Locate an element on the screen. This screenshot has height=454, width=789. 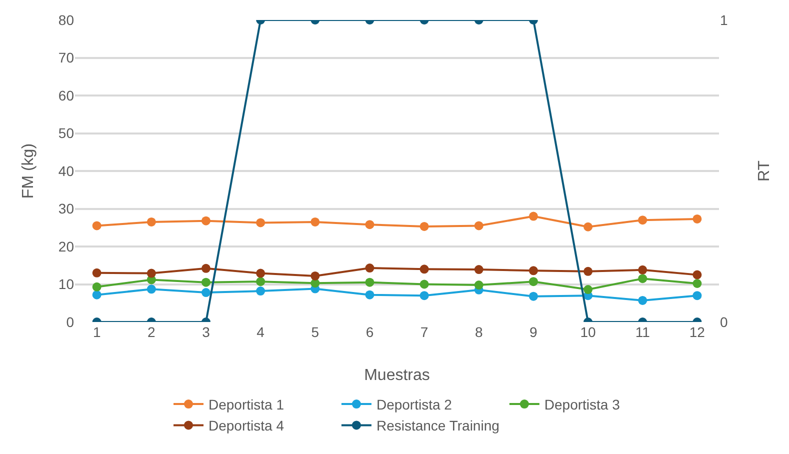
legend-label: Deportista 3 is located at coordinates (582, 404).